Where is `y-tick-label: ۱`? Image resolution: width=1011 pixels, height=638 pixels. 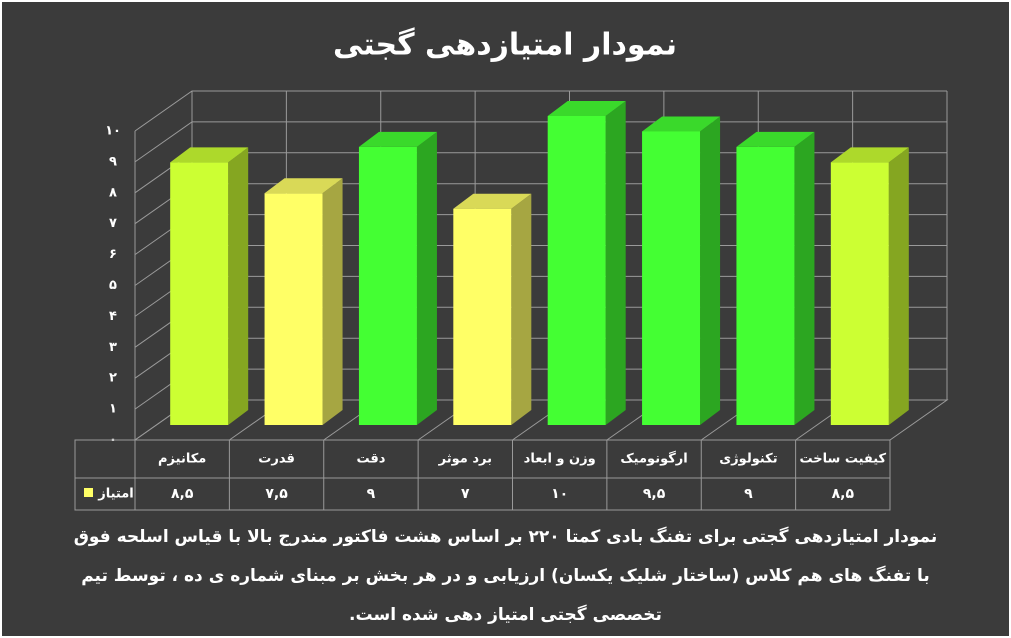
y-tick-label: ۱ is located at coordinates (113, 409).